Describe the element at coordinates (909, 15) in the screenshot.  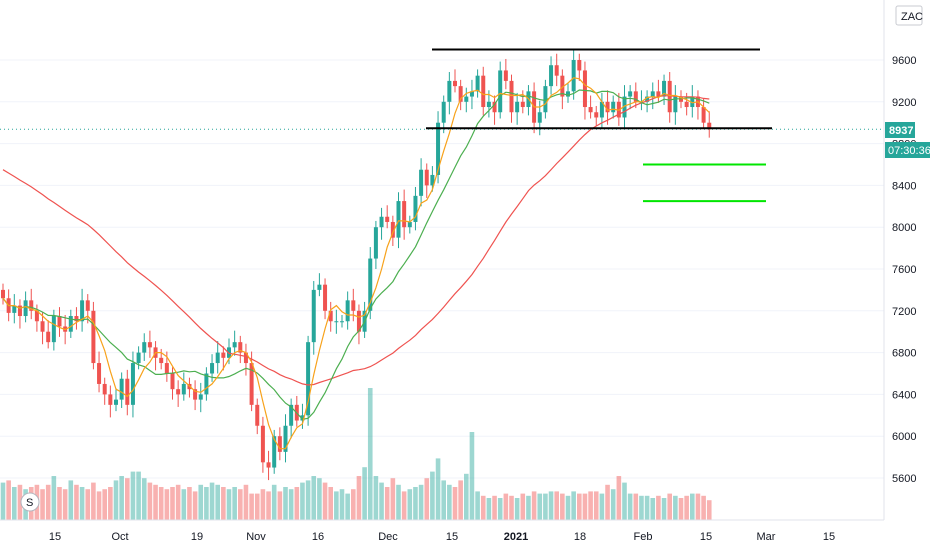
I see `symbol-badge: ZAC` at that location.